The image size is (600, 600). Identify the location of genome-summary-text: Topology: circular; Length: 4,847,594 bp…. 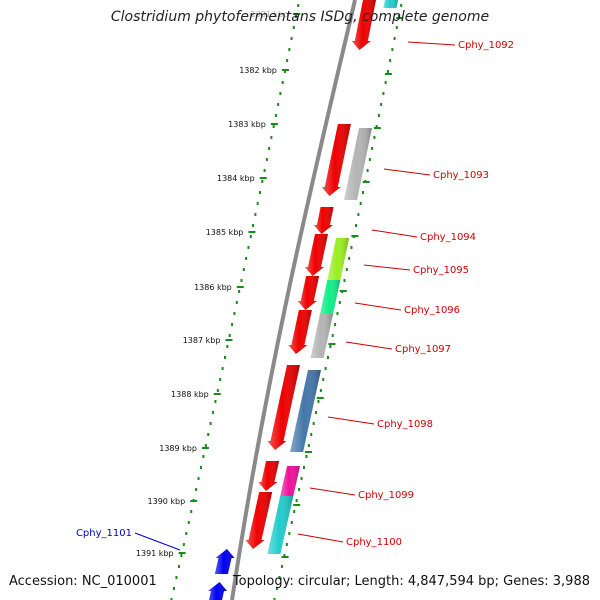
(411, 581).